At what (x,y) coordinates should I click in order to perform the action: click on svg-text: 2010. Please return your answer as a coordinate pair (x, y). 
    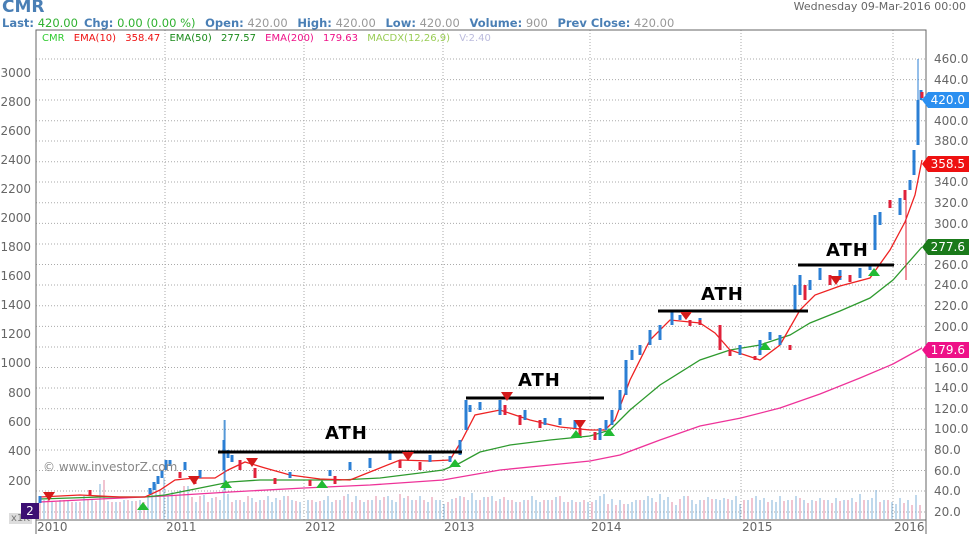
    Looking at the image, I should click on (52, 527).